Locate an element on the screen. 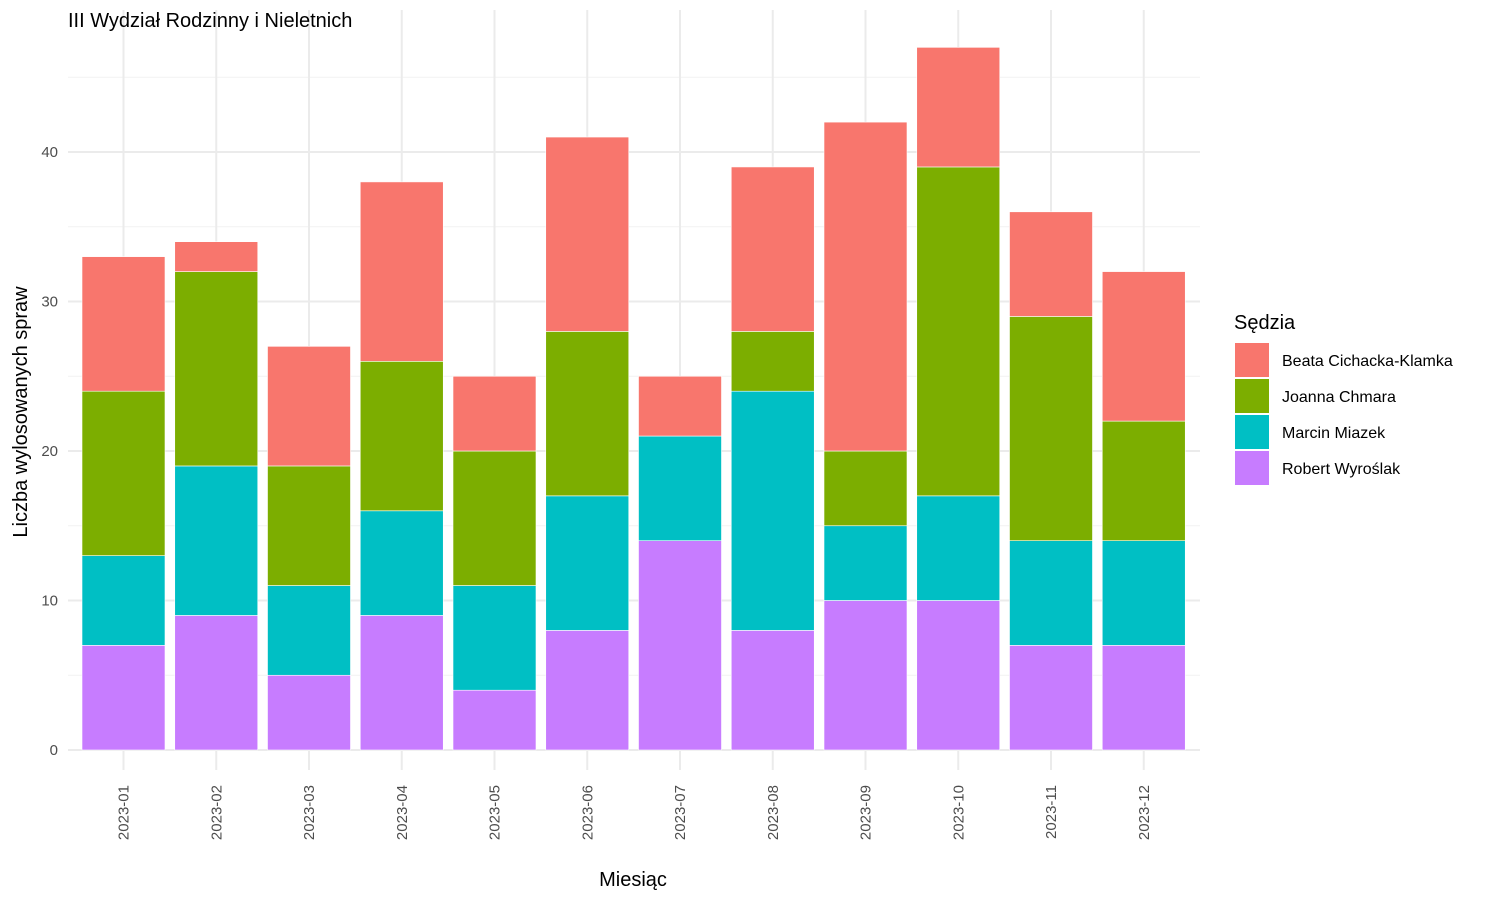 The image size is (1500, 900). y-axis-title: Liczba wylosowanych spraw is located at coordinates (21, 412).